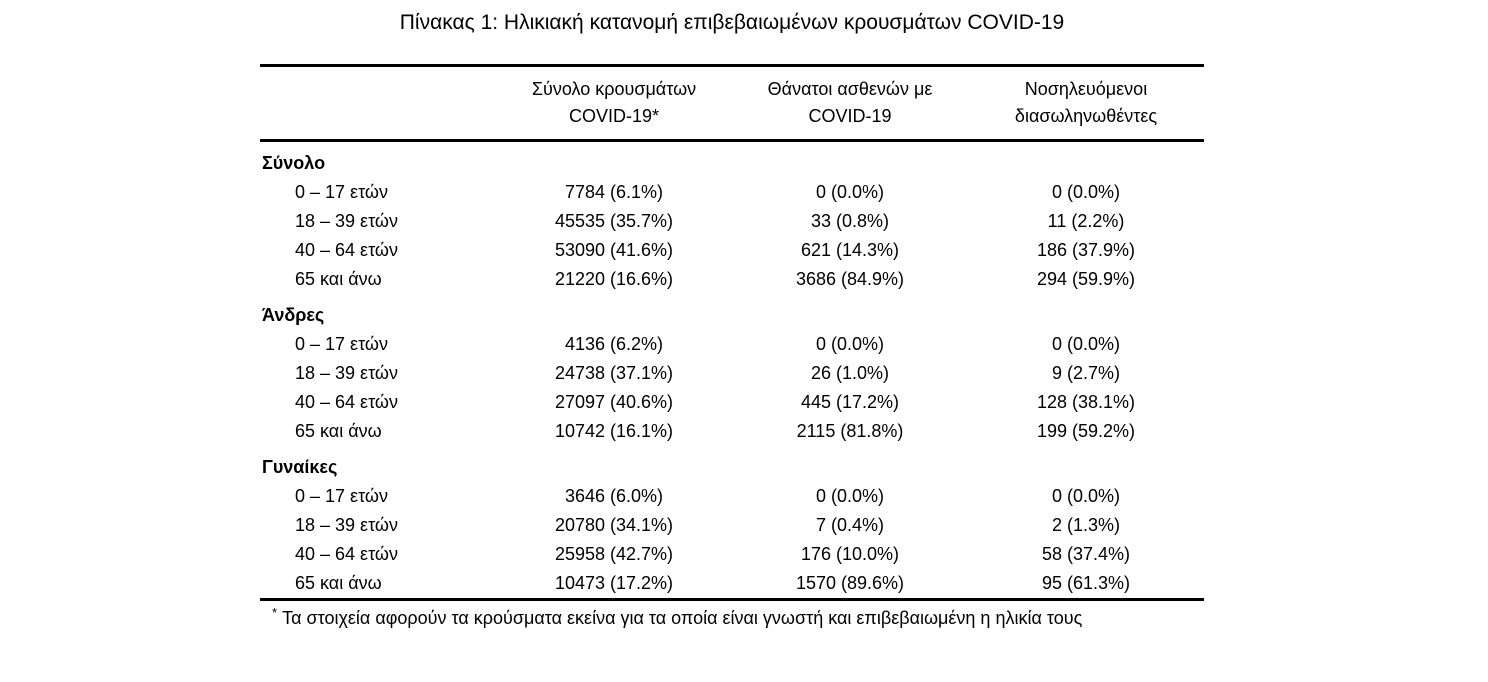  Describe the element at coordinates (732, 496) in the screenshot. I see `table-row: 0 – 17 ετών 3646 (6.0%) 0 (0.0%) 0 (0.0%)` at that location.